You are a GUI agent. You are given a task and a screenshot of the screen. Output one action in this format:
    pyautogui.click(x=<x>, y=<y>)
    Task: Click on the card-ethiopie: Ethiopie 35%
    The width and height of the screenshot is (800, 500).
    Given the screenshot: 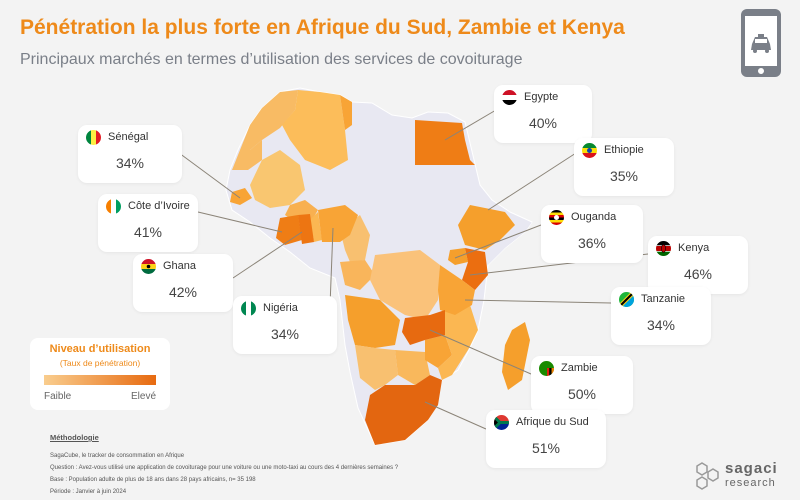 What is the action you would take?
    pyautogui.click(x=624, y=167)
    